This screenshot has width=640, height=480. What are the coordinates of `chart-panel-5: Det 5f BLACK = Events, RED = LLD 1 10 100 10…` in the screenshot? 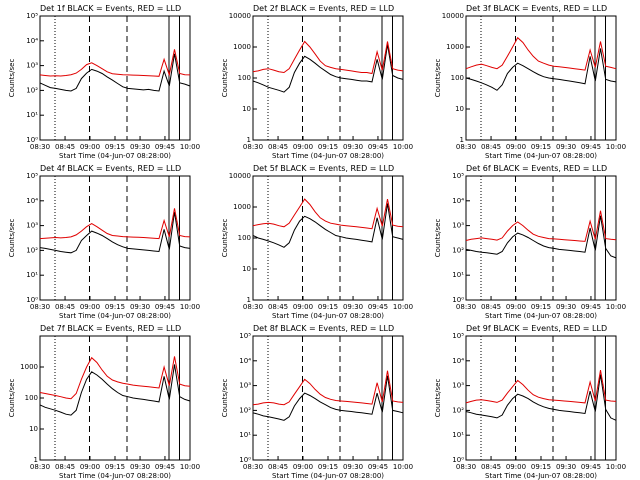 It's located at (317, 242).